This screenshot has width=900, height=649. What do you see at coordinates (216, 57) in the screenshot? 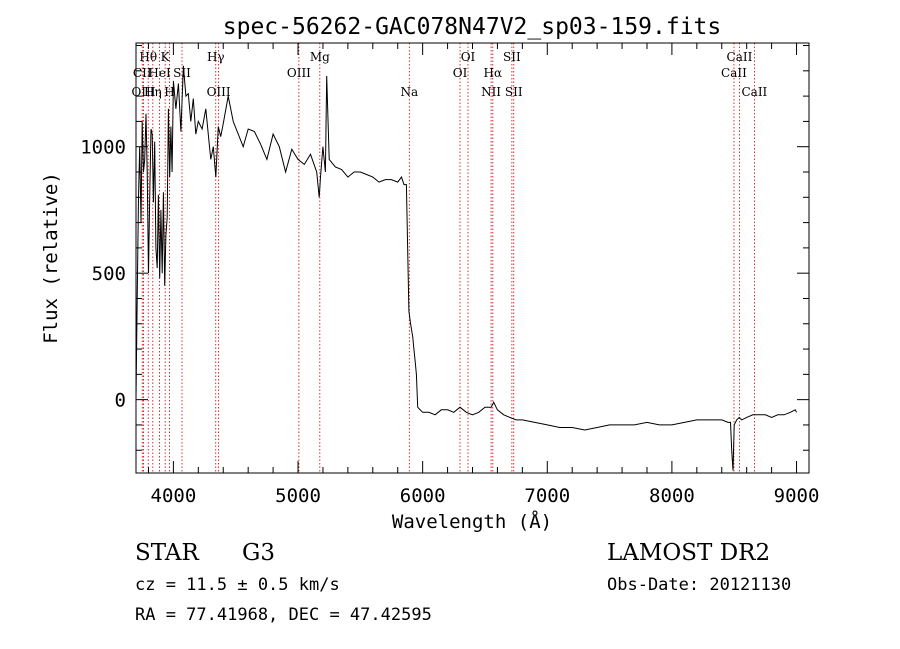
I see `line-marker-label-8: Hγ` at bounding box center [216, 57].